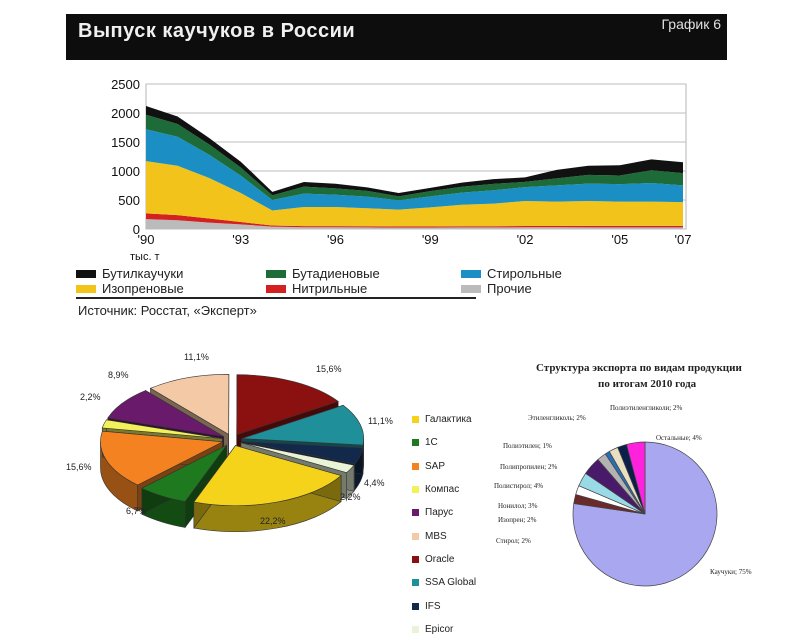  What do you see at coordinates (679, 438) in the screenshot?
I see `export-pie-label: Остальные; 4%` at bounding box center [679, 438].